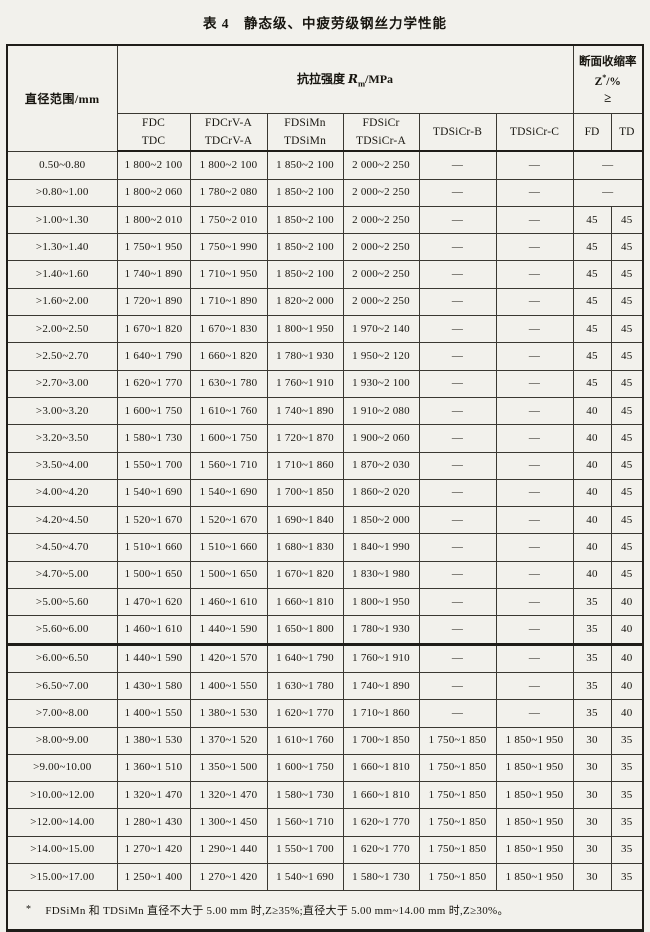  What do you see at coordinates (153, 356) in the screenshot?
I see `tensile-strength-cell: 1 640~1 790` at bounding box center [153, 356].